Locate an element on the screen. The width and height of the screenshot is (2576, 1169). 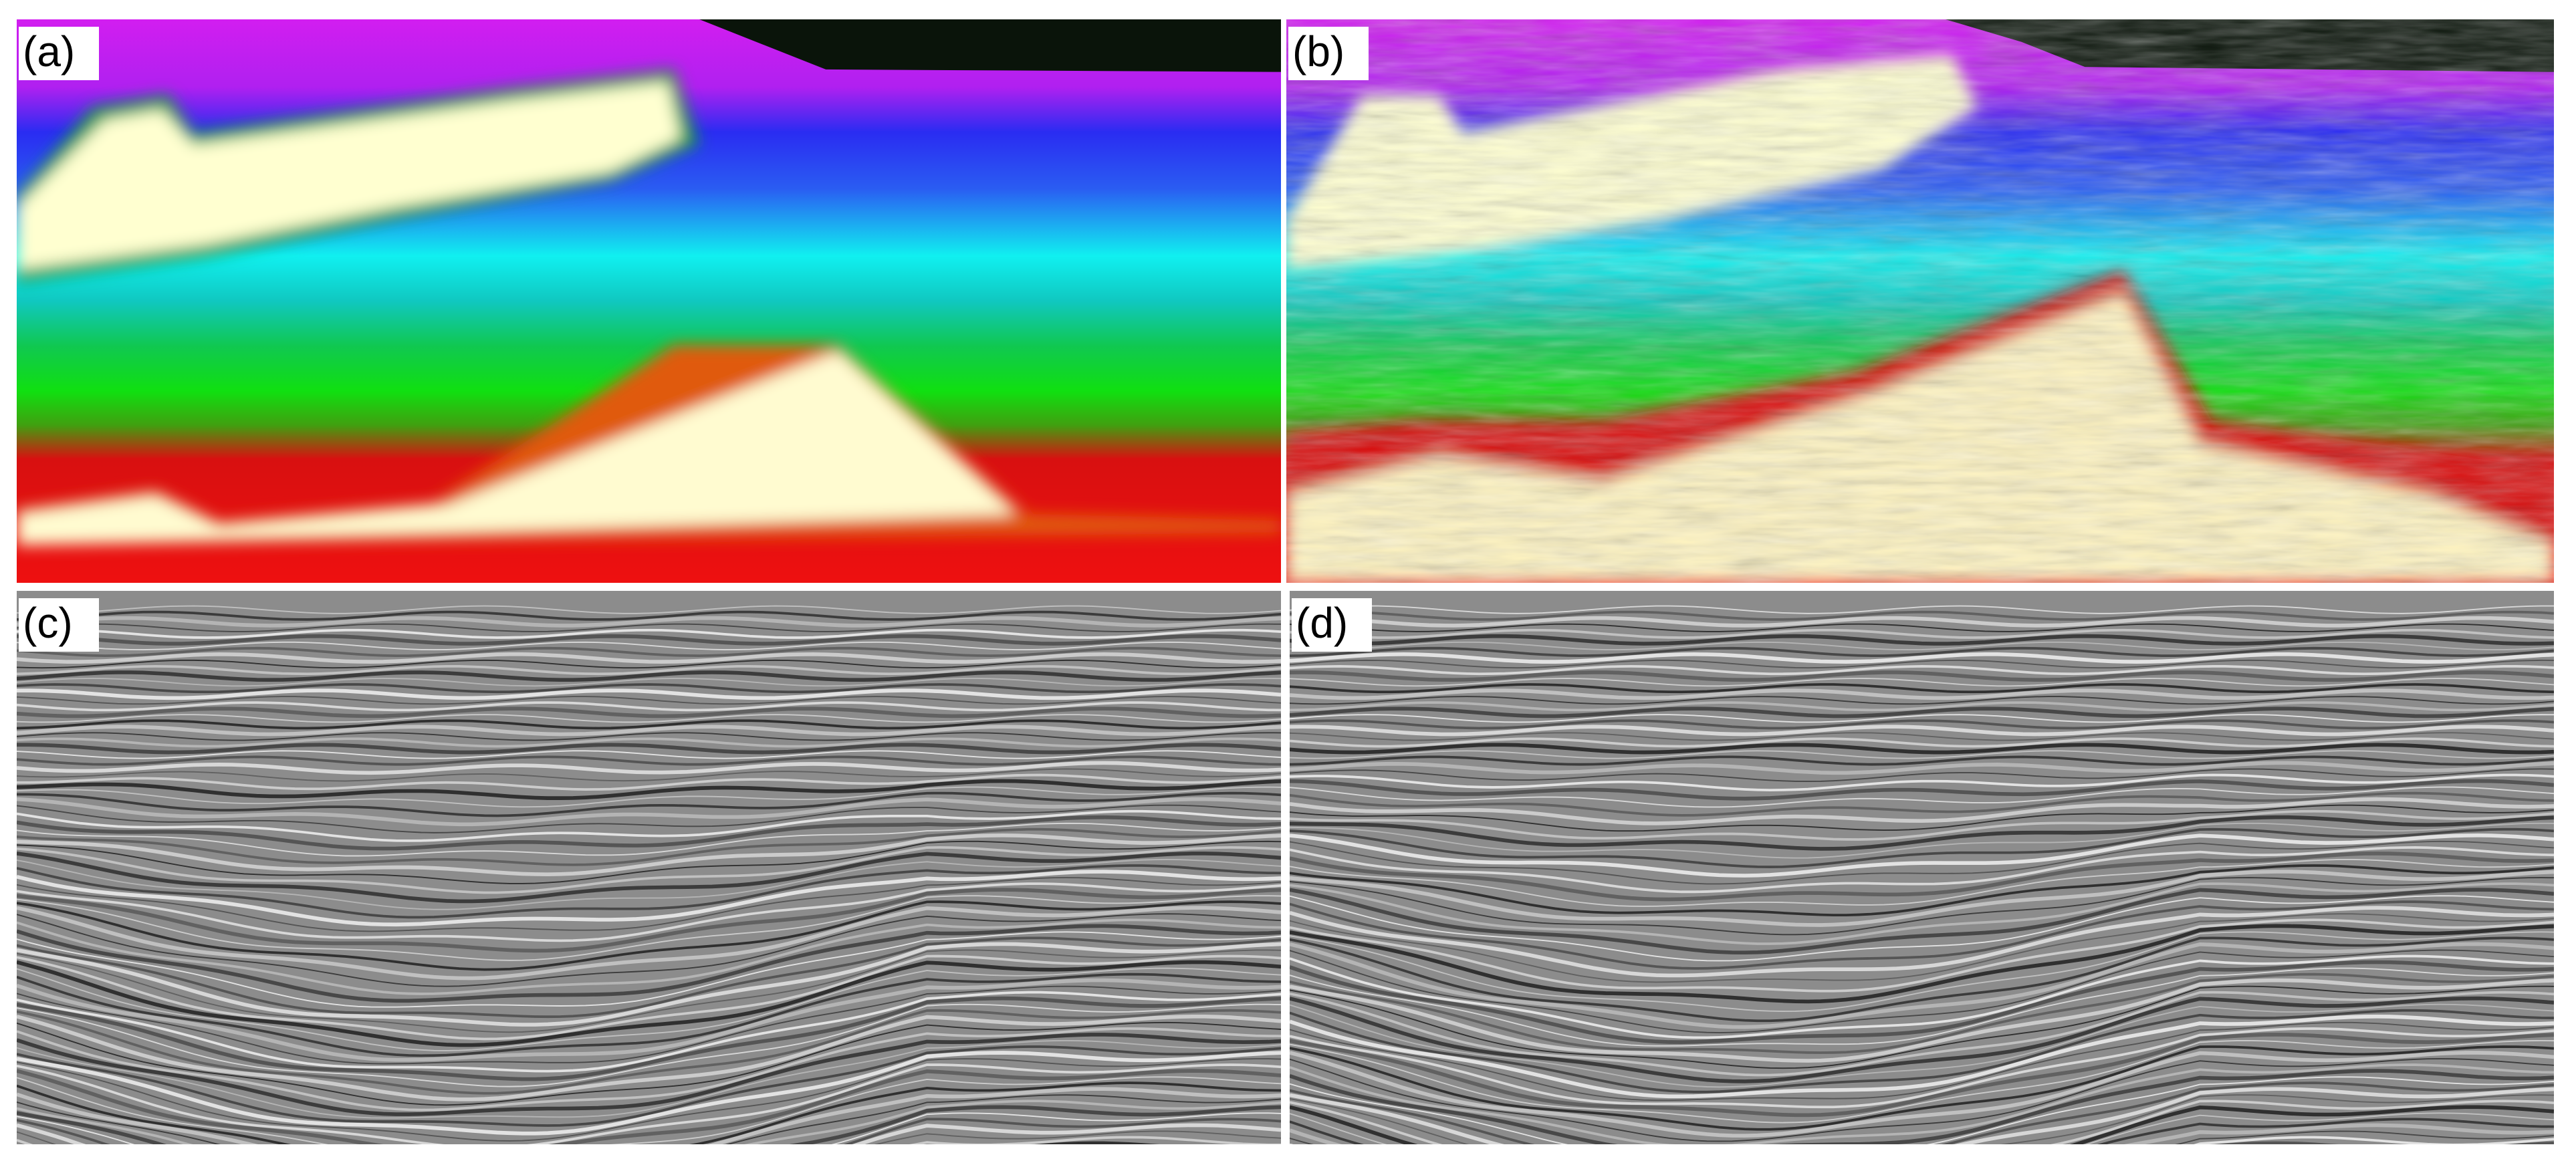
panel-label: (a) is located at coordinates (49, 51).